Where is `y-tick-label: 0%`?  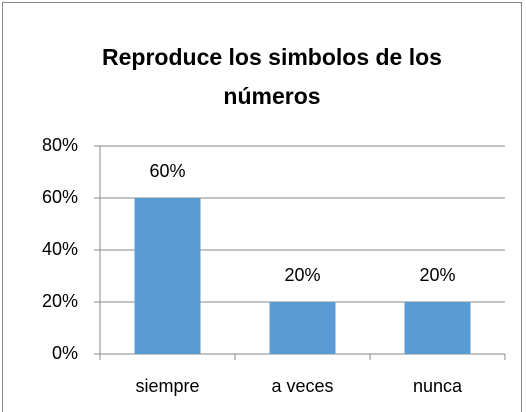 y-tick-label: 0% is located at coordinates (65, 353).